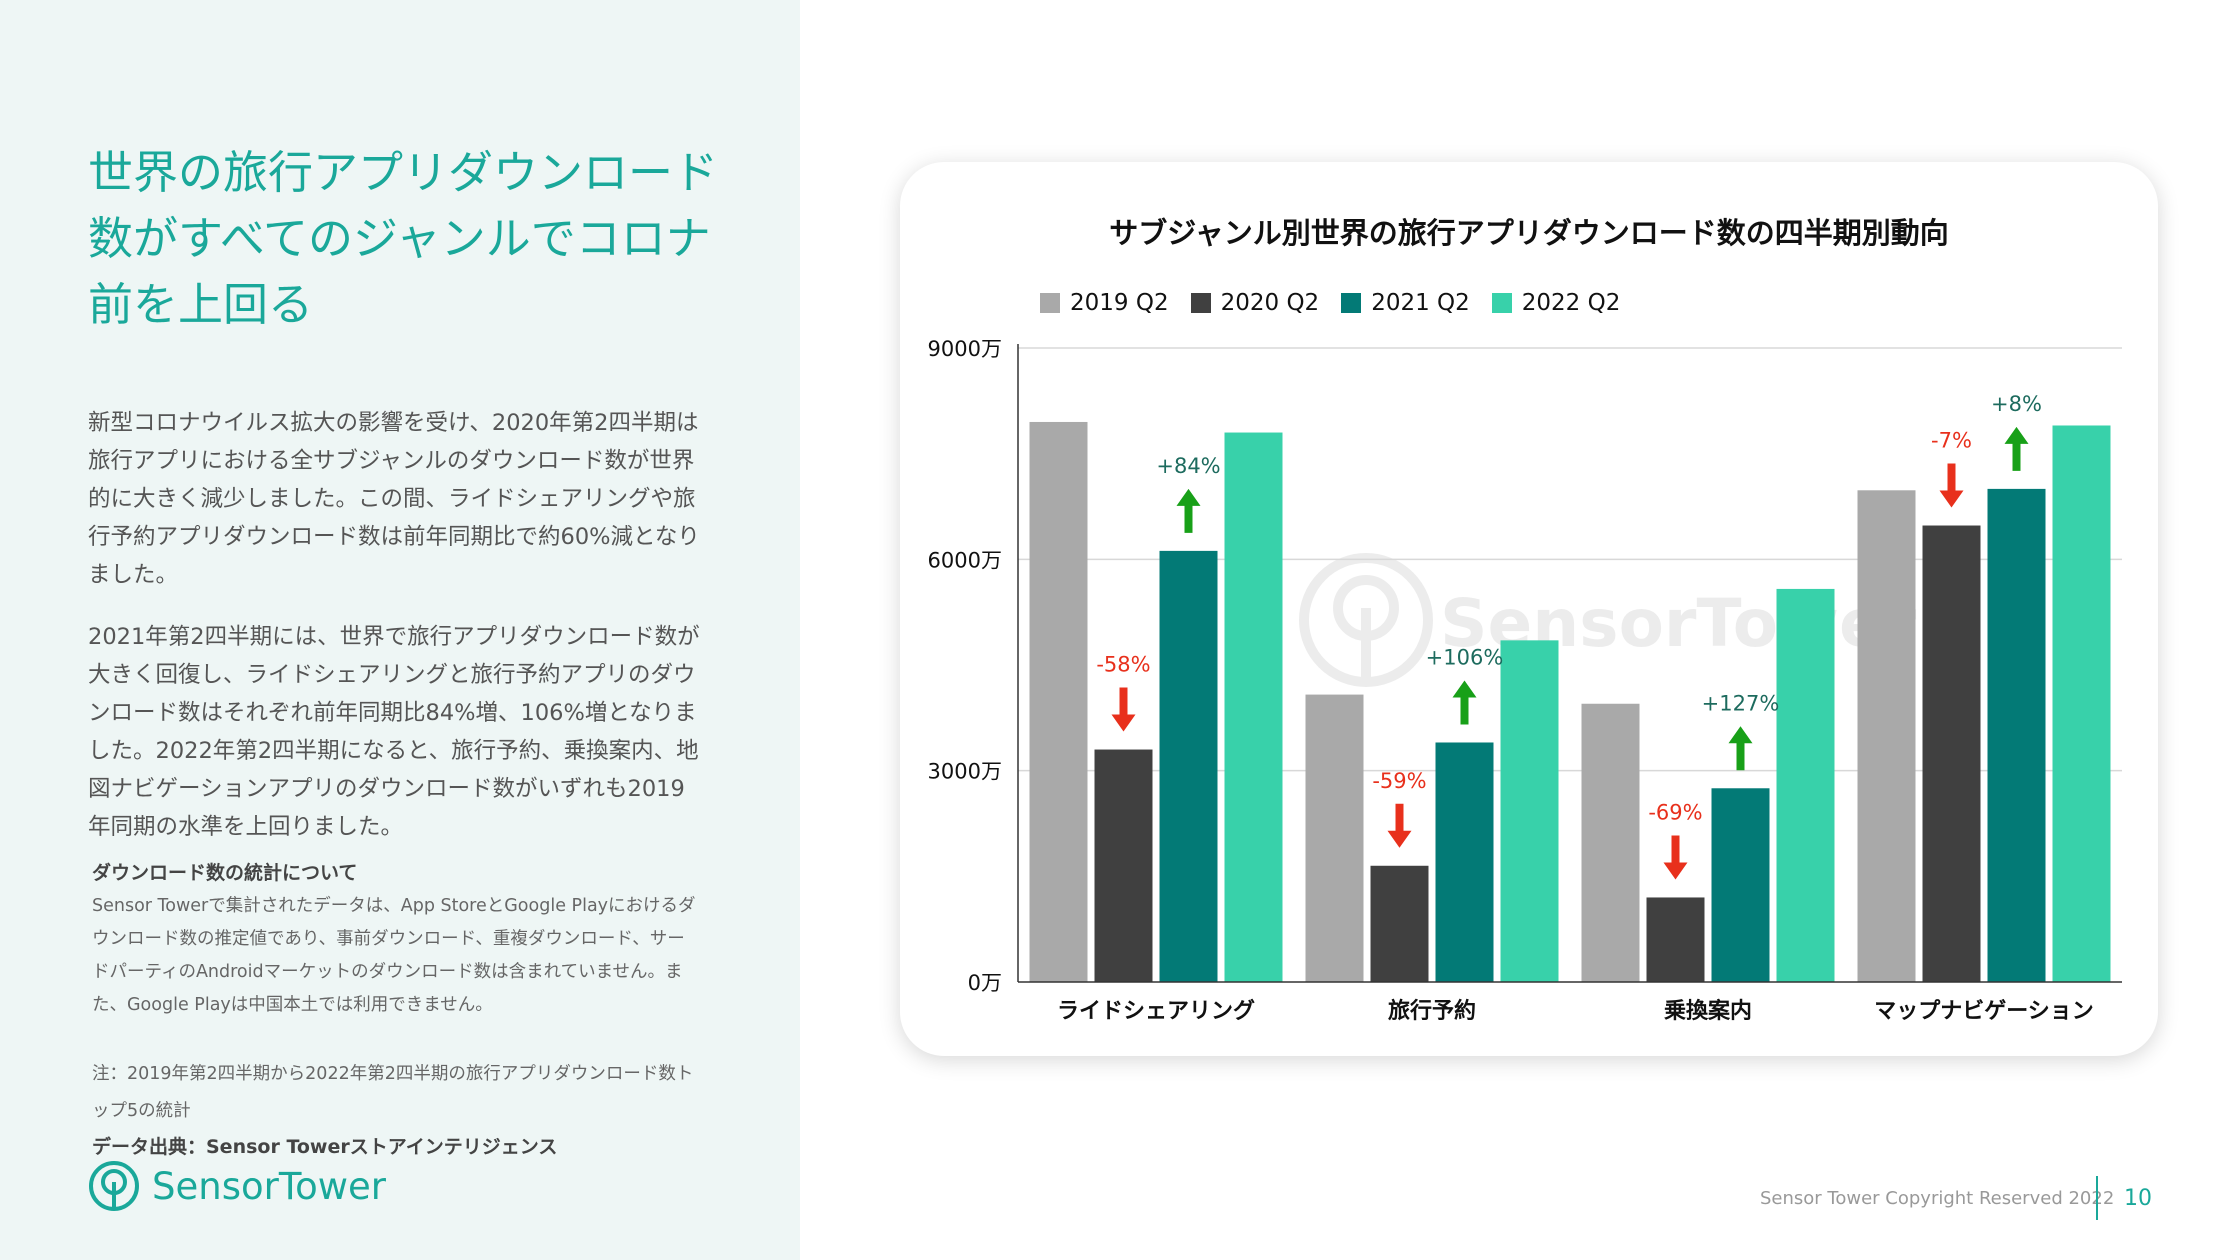 This screenshot has width=2240, height=1260. I want to click on x-tick-label: ライドシェアリング, so click(1156, 1011).